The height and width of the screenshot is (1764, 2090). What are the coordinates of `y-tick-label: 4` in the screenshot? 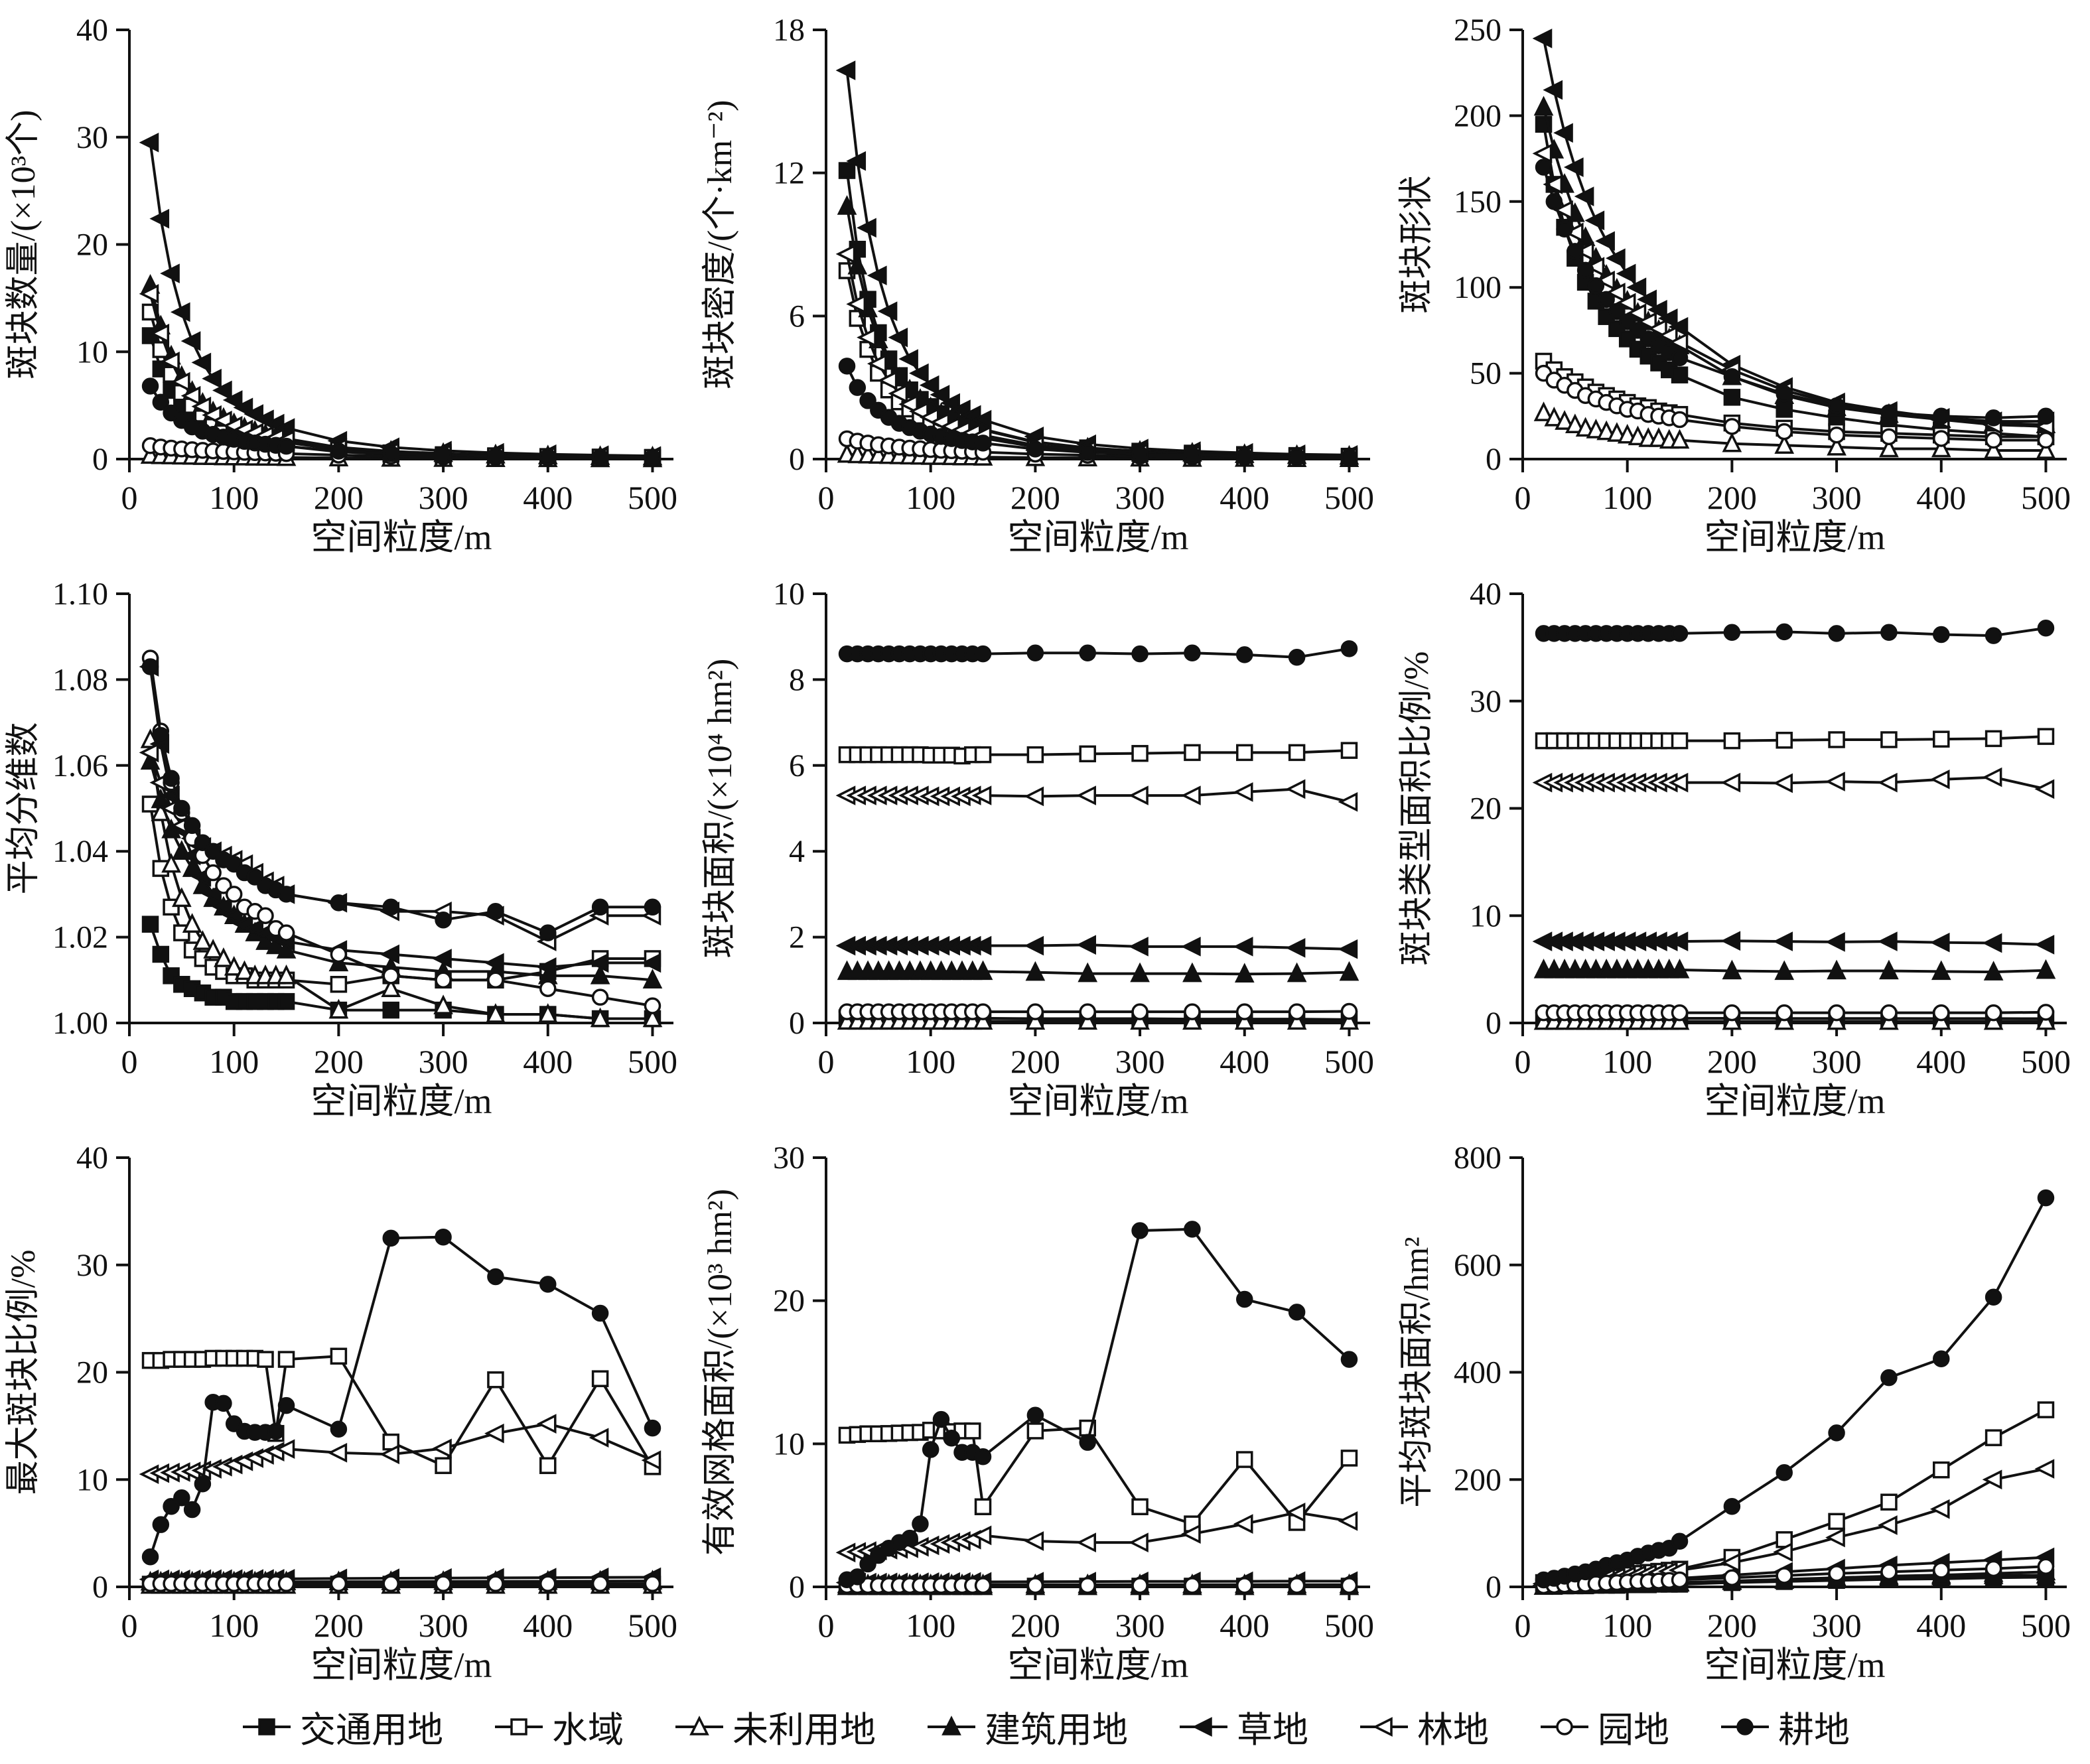 It's located at (797, 852).